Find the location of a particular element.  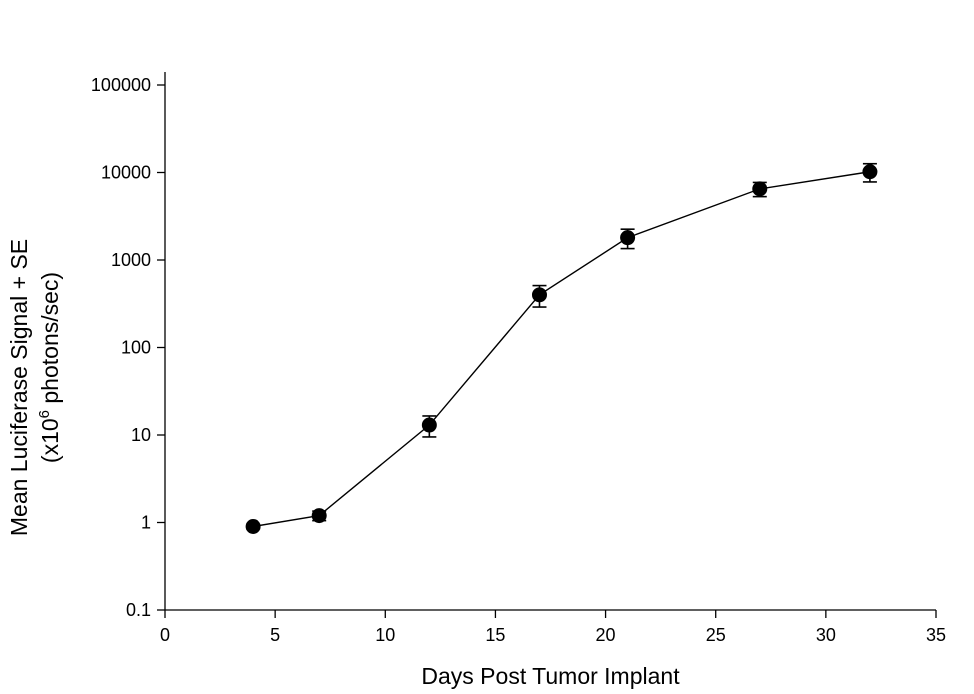

y-tick-label: 10000 is located at coordinates (126, 173).